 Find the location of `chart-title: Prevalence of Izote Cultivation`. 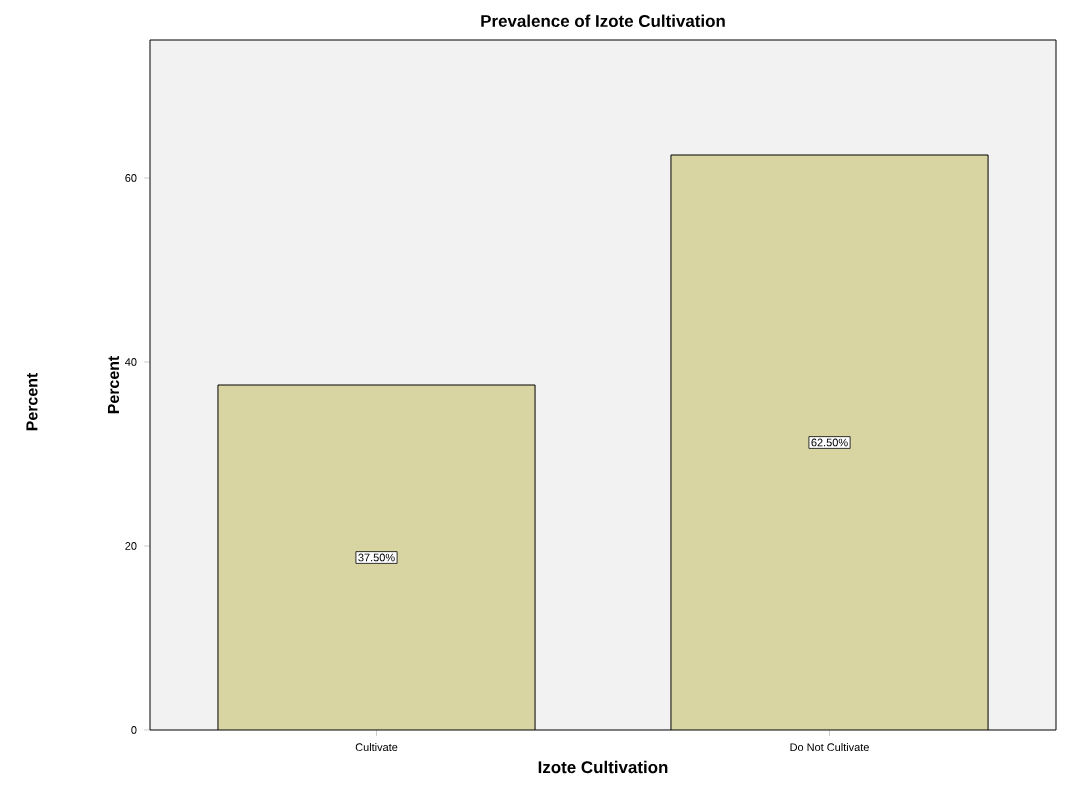

chart-title: Prevalence of Izote Cultivation is located at coordinates (603, 20).